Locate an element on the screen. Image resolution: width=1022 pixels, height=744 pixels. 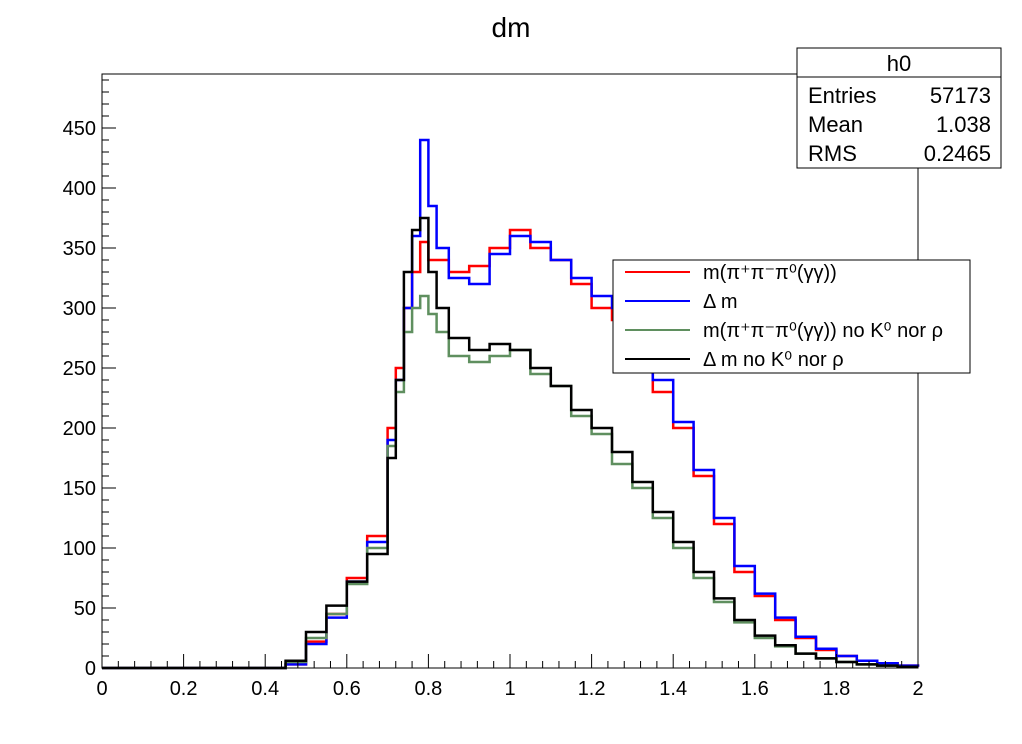
legend-label-3: Δ m no K⁰ nor ρ is located at coordinates (773, 360).